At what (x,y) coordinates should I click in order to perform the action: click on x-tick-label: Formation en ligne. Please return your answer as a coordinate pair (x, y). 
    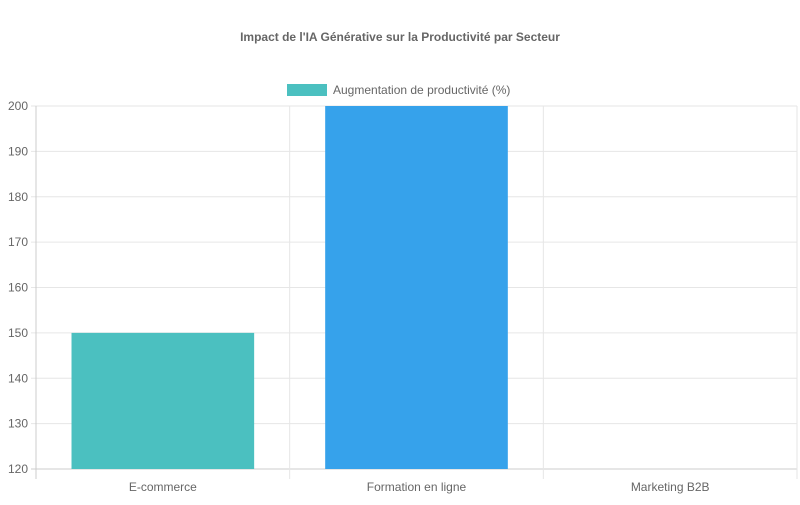
    Looking at the image, I should click on (417, 487).